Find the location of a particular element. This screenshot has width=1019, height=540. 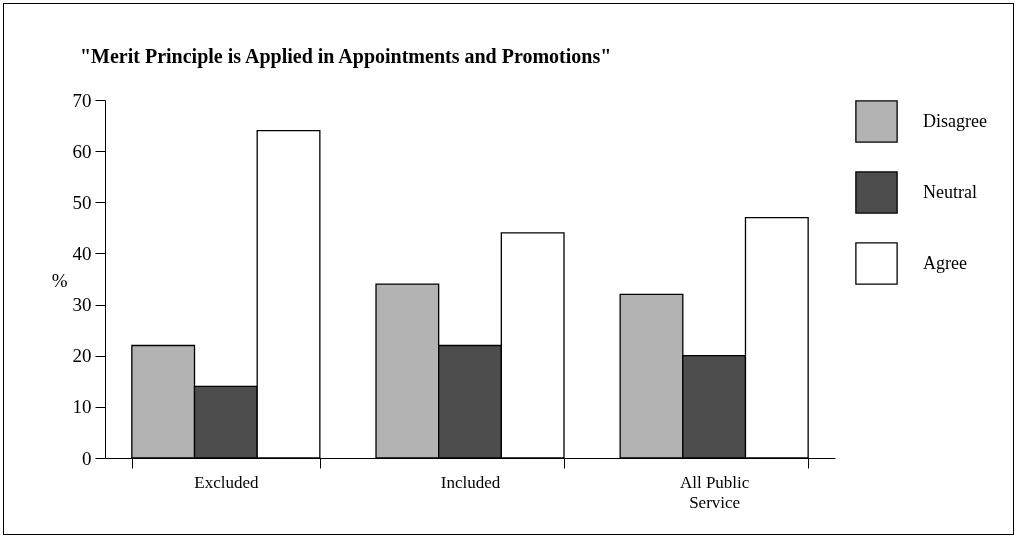

legend-label: Agree is located at coordinates (945, 262).